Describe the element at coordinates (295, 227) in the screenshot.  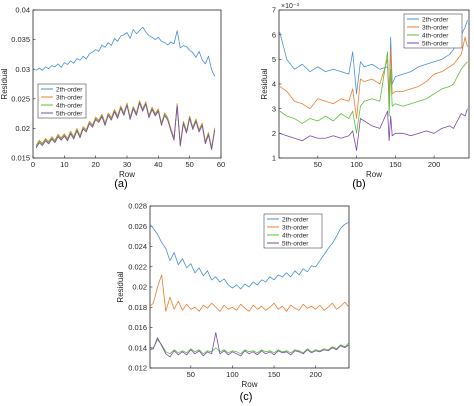
I see `legend-entry-c: 3th-order` at that location.